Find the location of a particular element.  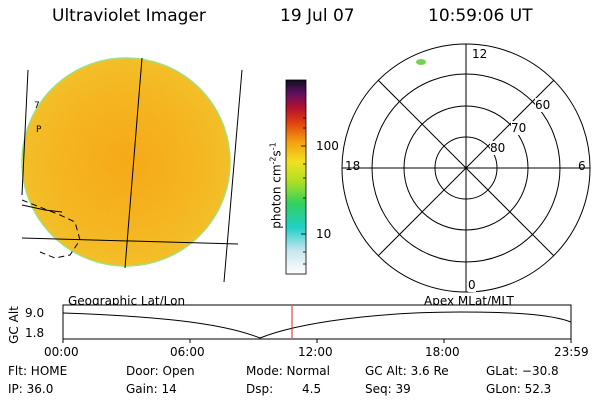

lat-label-70: 70 is located at coordinates (519, 128).